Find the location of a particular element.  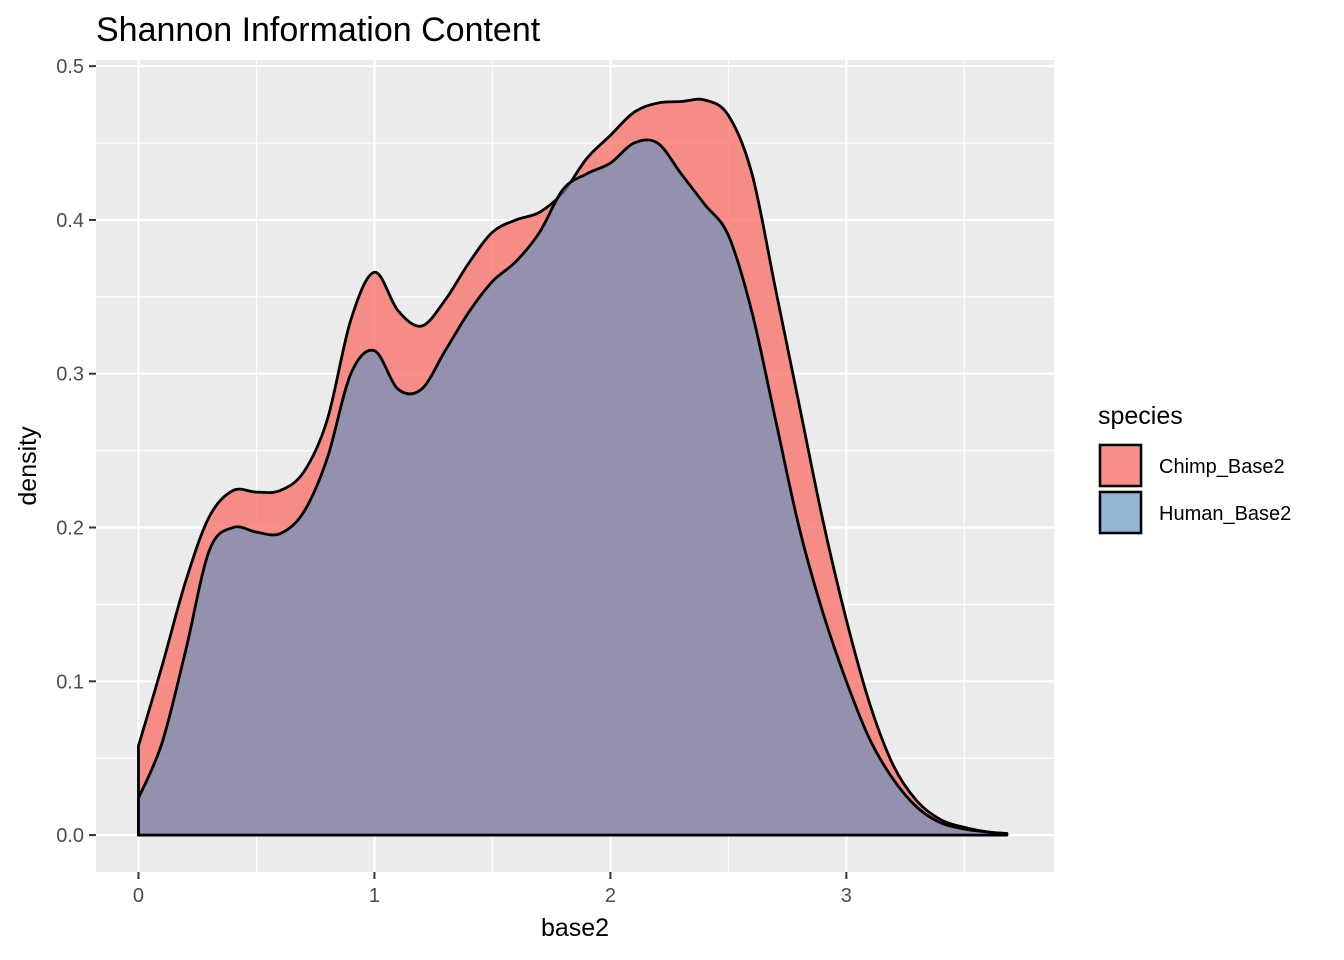

chart-title: Shannon Information Content is located at coordinates (318, 30).